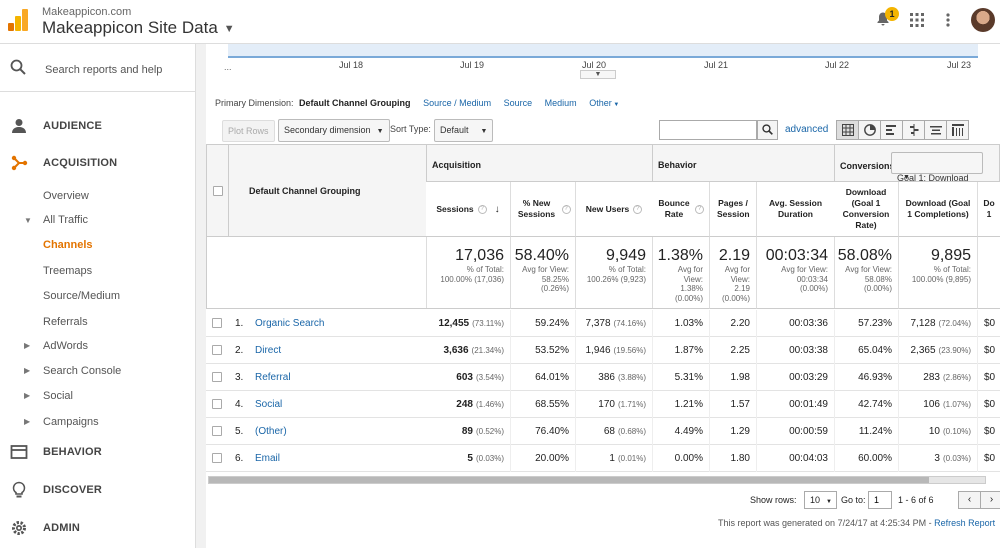 This screenshot has width=1000, height=548. What do you see at coordinates (456, 350) in the screenshot?
I see `cell-value: 3,636` at bounding box center [456, 350].